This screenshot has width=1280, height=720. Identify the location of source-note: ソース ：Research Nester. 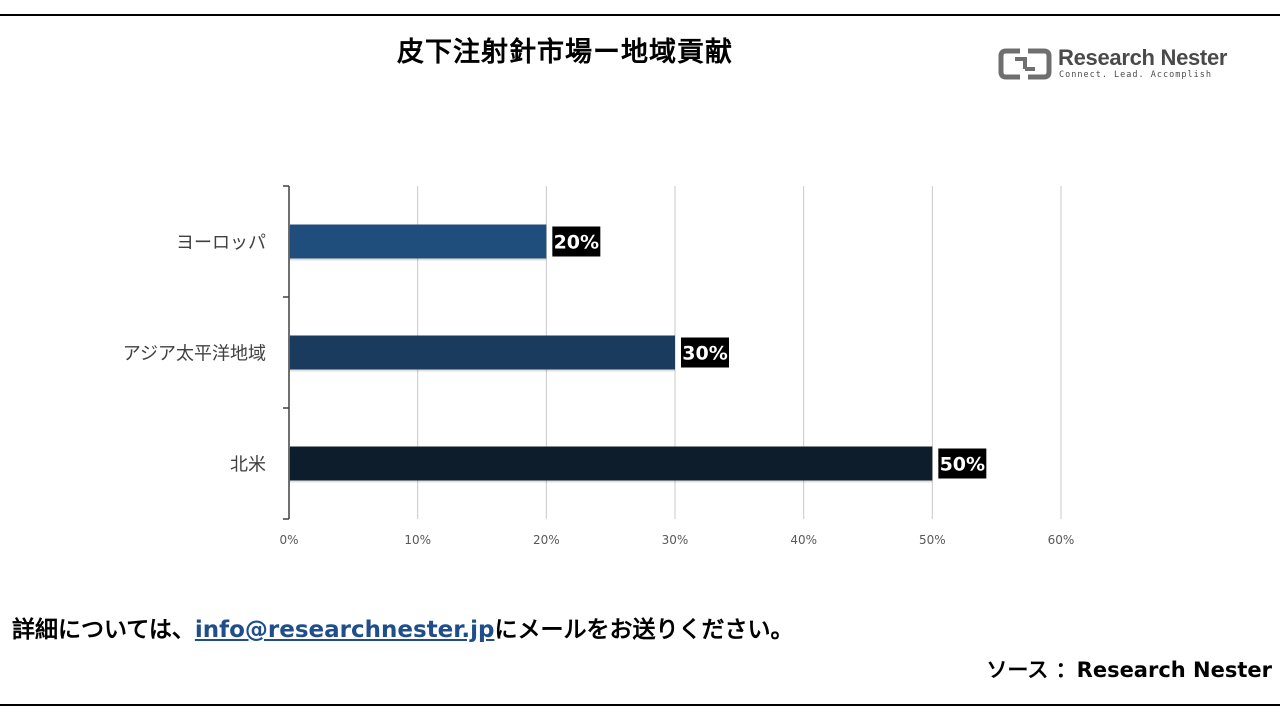
(1129, 670).